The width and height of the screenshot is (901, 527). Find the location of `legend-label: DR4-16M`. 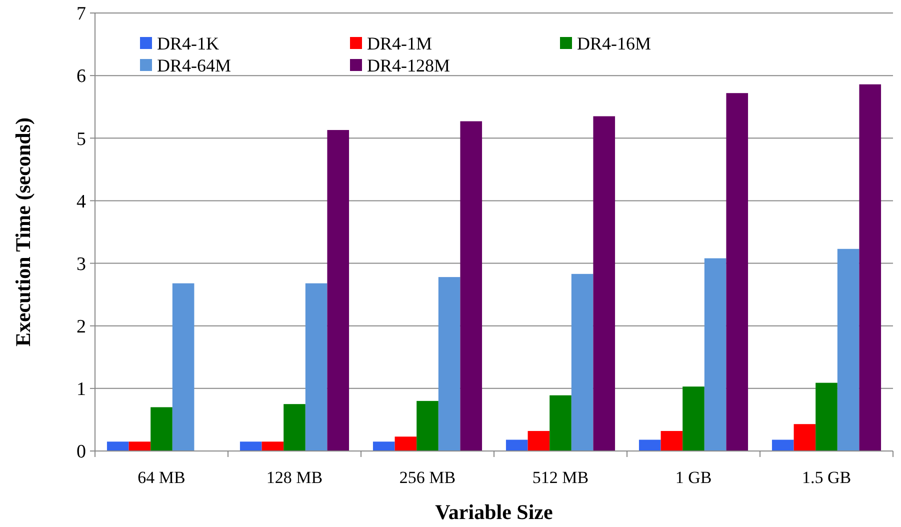

legend-label: DR4-16M is located at coordinates (614, 43).